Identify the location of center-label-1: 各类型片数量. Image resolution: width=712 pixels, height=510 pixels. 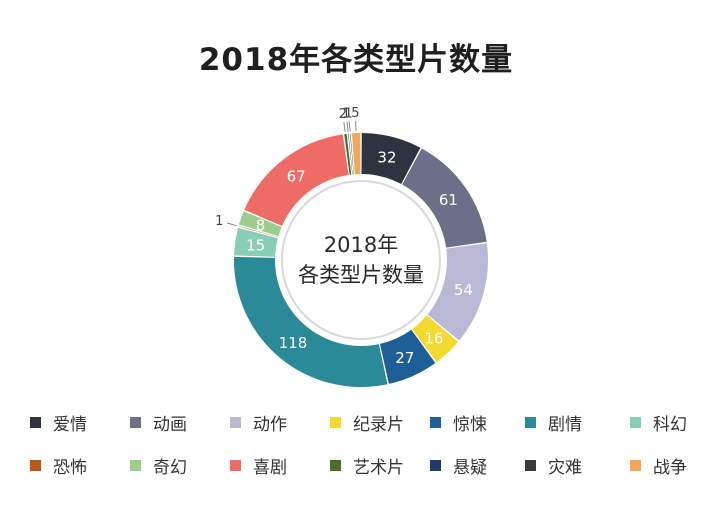
(361, 275).